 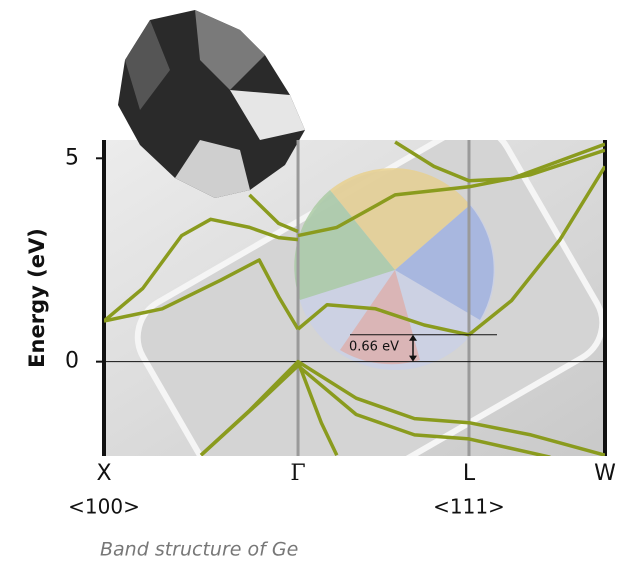 I want to click on x-tick-label: L, so click(x=469, y=473).